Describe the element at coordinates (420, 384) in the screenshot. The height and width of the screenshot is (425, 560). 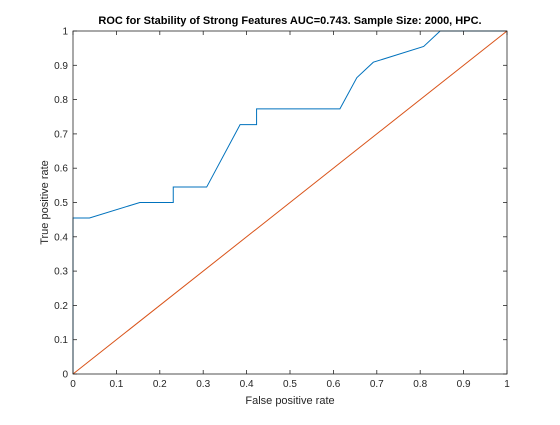
I see `x-tick-label: 0.8` at that location.